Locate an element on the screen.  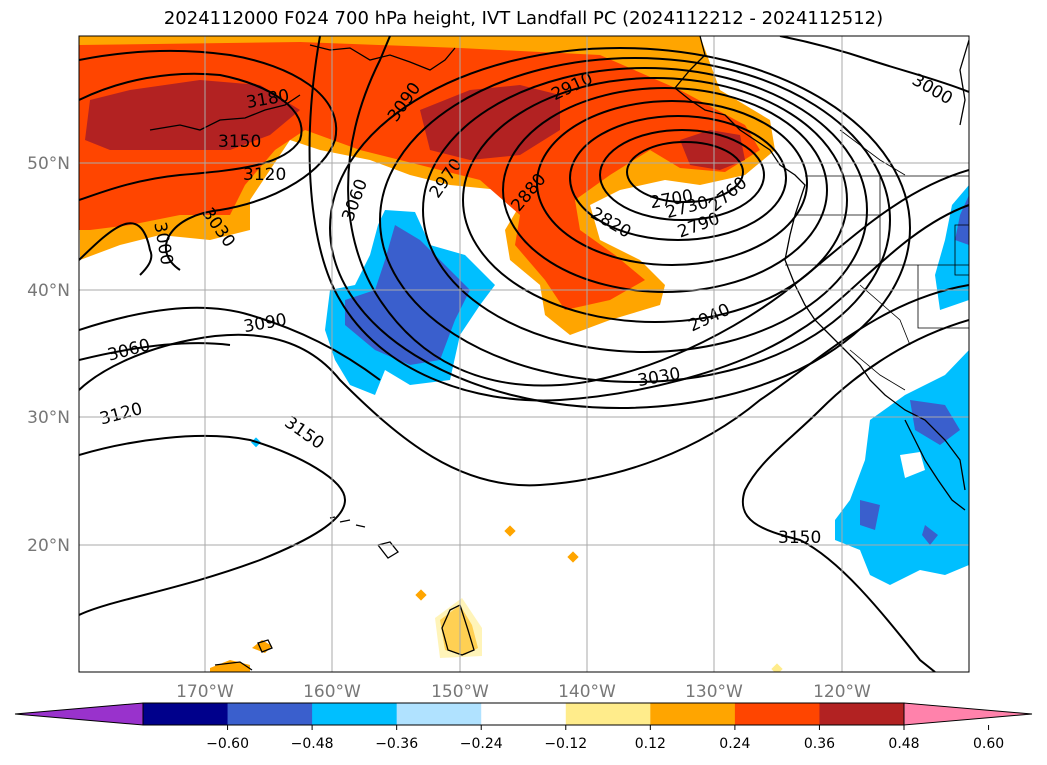
lat-tick-label: 20°N is located at coordinates (48, 546).